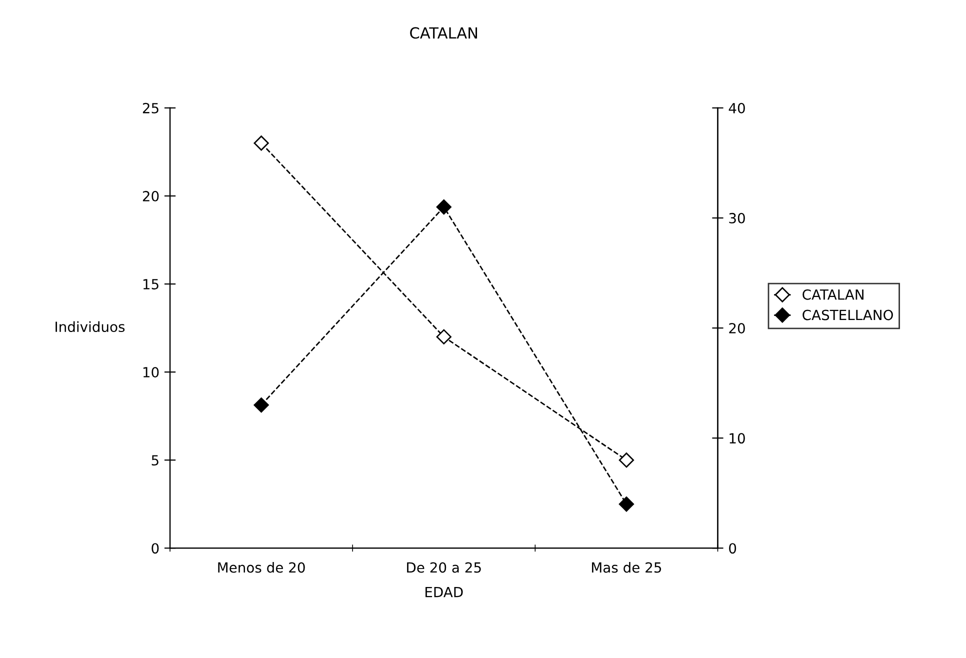 This screenshot has width=966, height=658. Describe the element at coordinates (737, 328) in the screenshot. I see `y2-tick-label: 20` at that location.